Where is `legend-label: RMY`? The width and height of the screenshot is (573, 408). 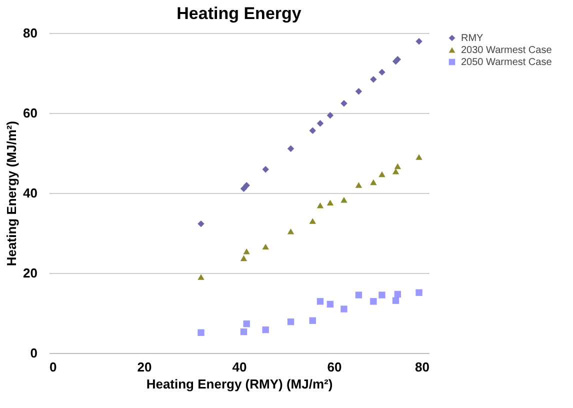 legend-label: RMY is located at coordinates (472, 38).